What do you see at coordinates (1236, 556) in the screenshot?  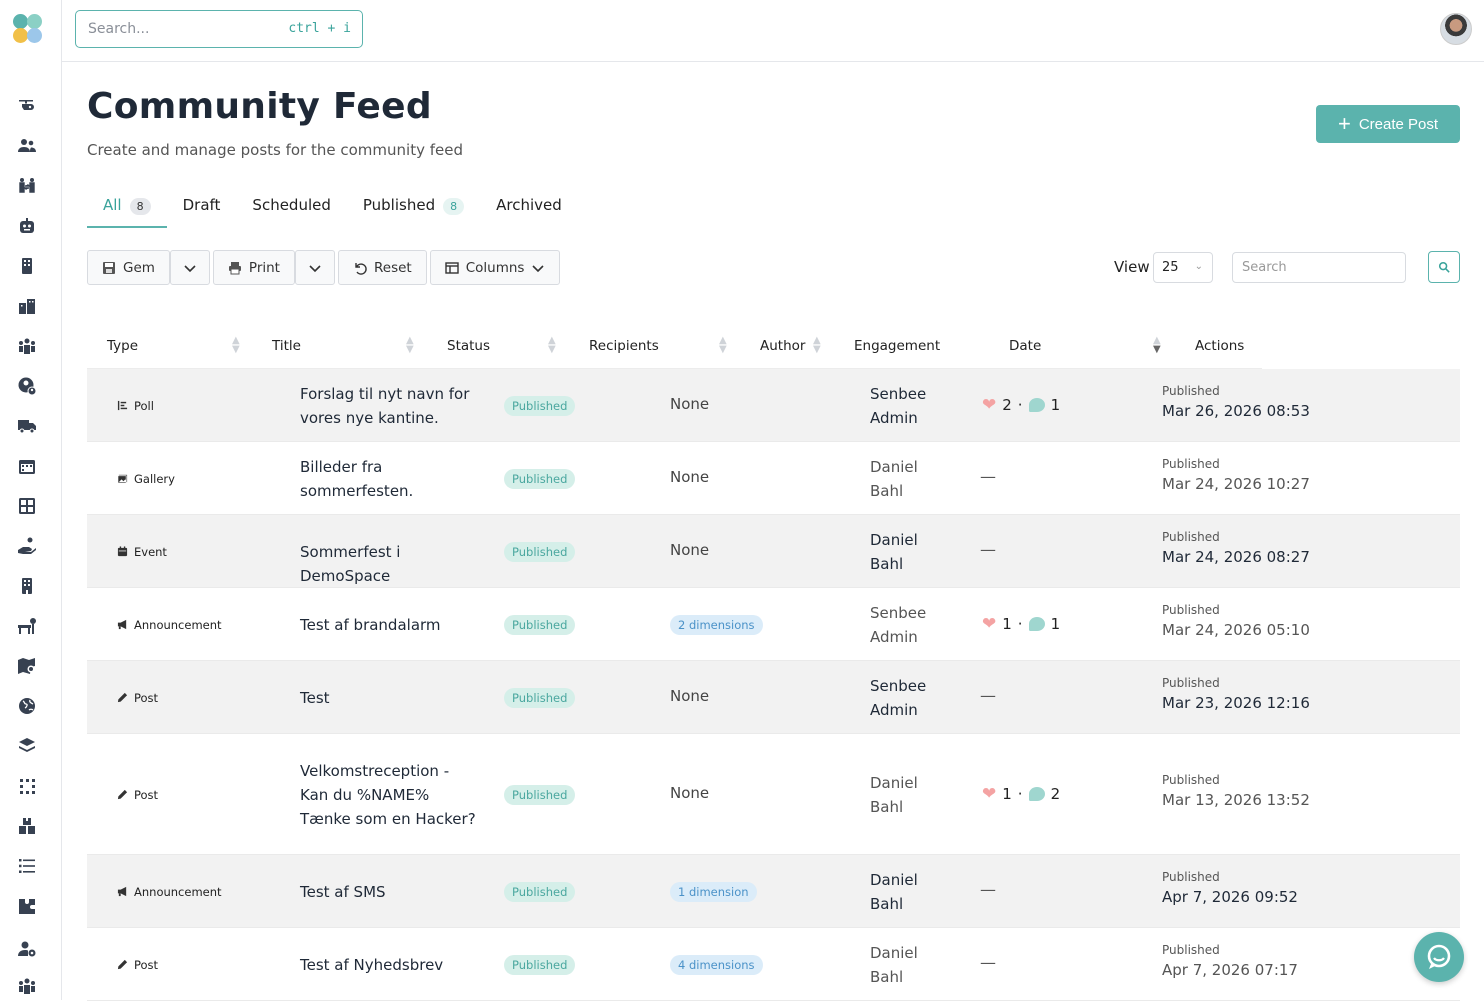 I see `date-value: Mar 24, 2026 08:27` at bounding box center [1236, 556].